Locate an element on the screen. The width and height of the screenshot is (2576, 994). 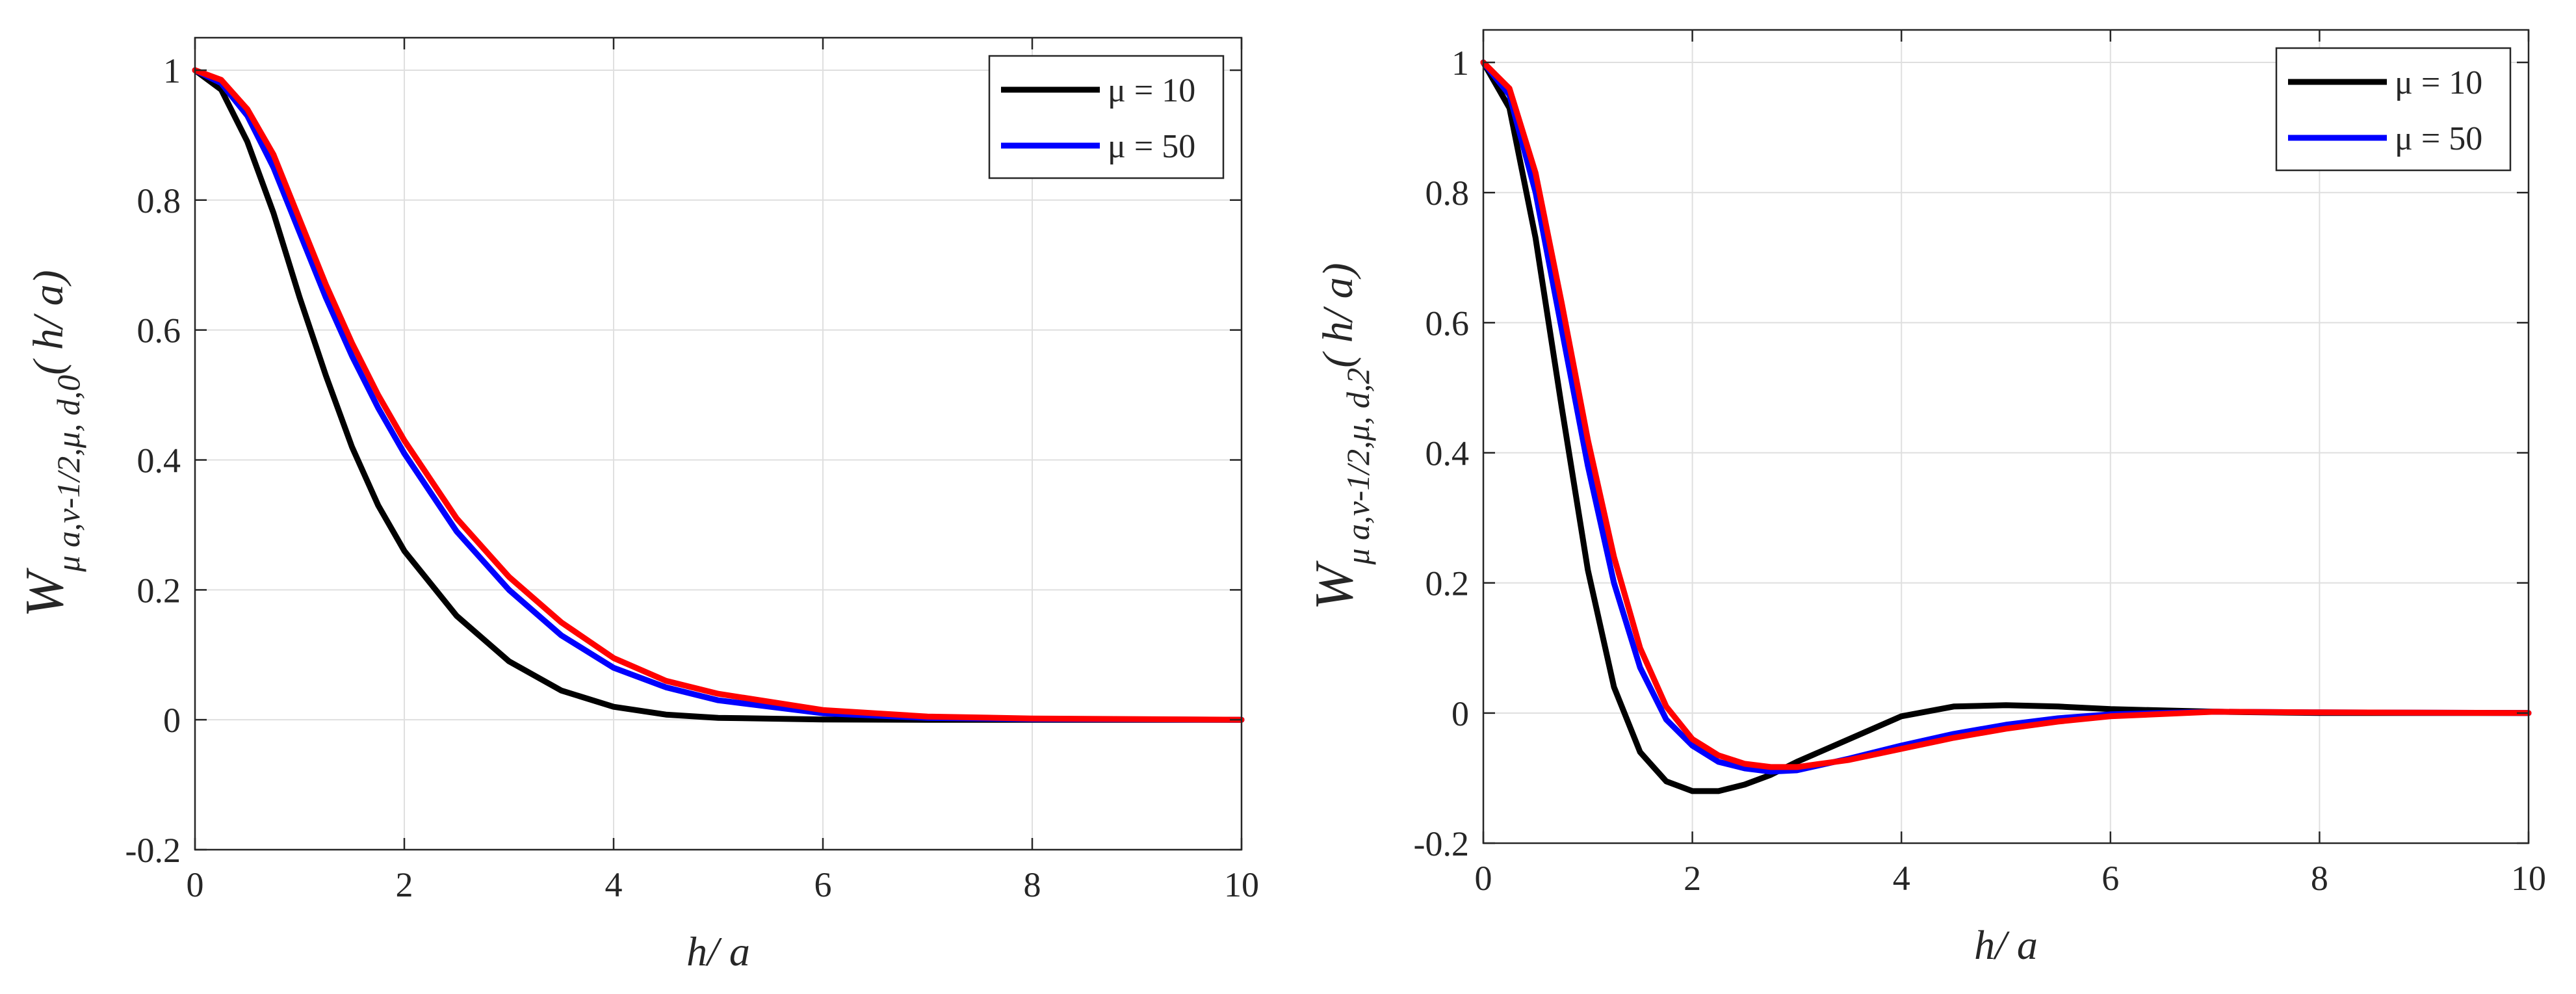
y-axis-title: Wμ a,ν-1/2,μ, d,2( h/ a) is located at coordinates (1340, 436).